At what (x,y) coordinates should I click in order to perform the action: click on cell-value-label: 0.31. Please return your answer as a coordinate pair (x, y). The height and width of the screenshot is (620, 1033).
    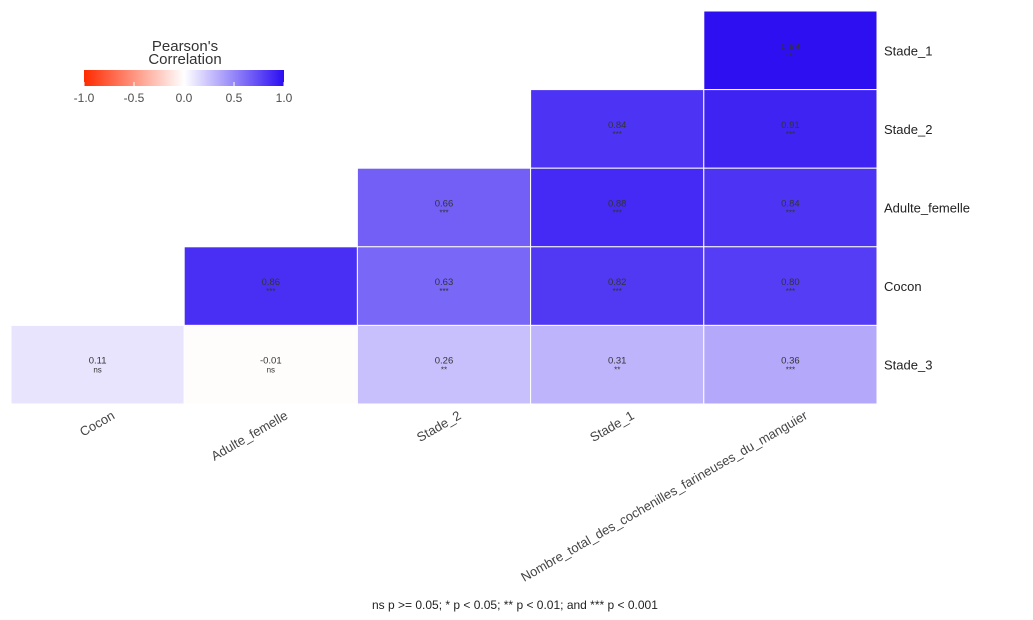
    Looking at the image, I should click on (617, 361).